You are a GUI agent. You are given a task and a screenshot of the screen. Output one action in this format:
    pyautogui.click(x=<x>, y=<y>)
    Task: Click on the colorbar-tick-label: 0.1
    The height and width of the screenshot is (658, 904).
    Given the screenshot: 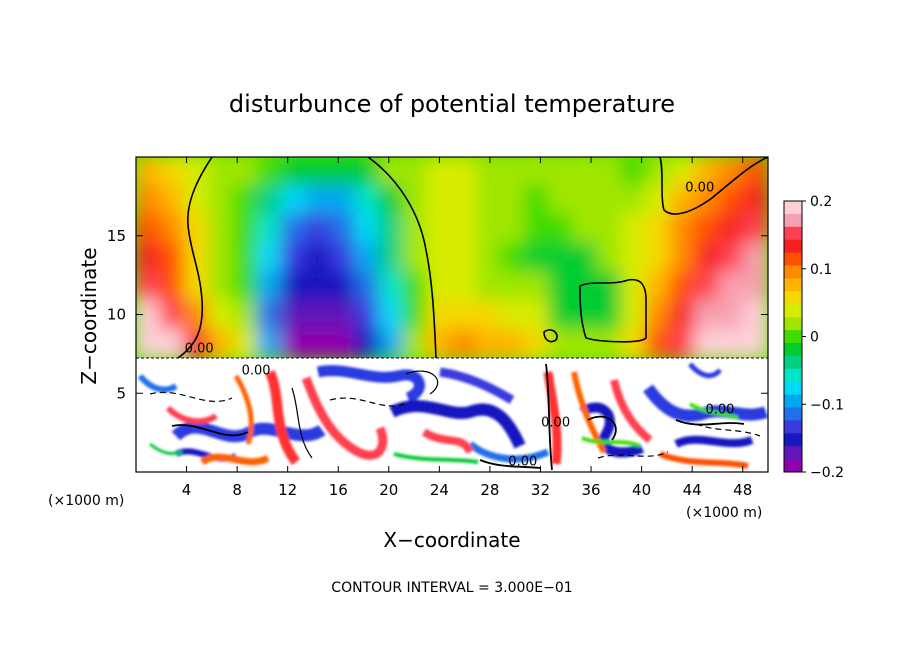 What is the action you would take?
    pyautogui.click(x=821, y=270)
    